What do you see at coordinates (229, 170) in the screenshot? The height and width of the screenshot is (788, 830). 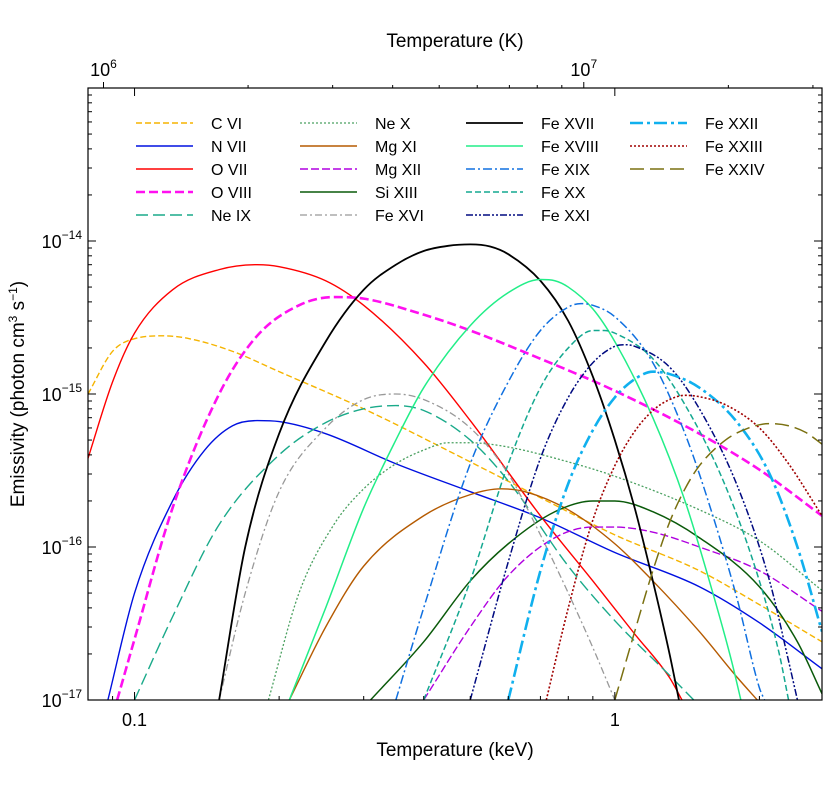 I see `legend-label-o-vii: O VII` at bounding box center [229, 170].